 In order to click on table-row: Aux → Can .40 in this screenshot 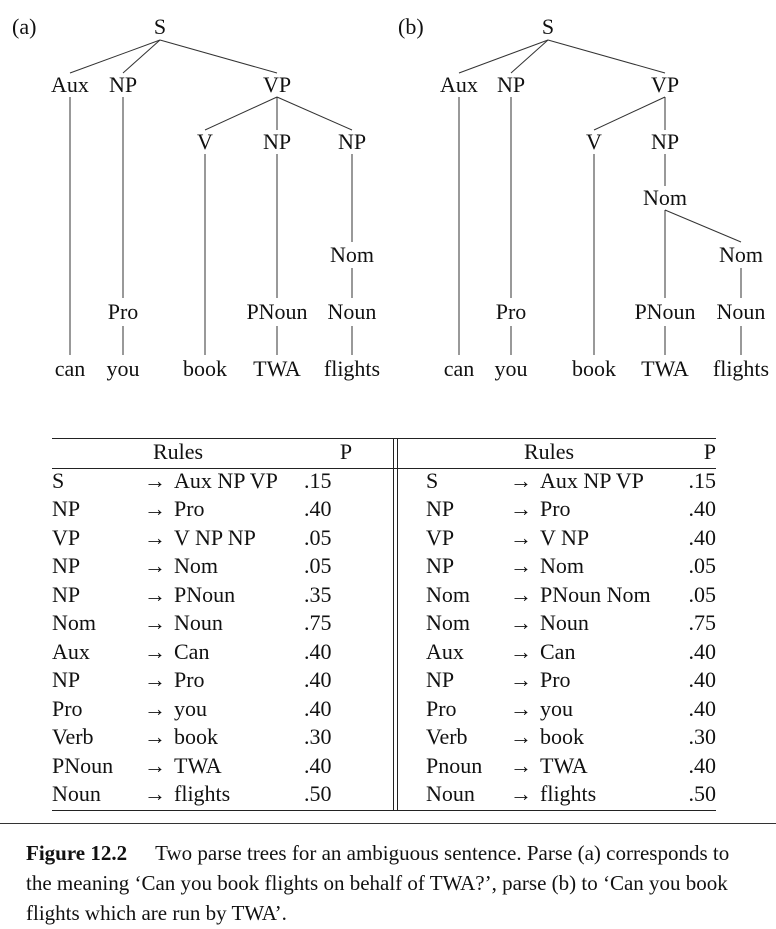, I will do `click(571, 652)`.